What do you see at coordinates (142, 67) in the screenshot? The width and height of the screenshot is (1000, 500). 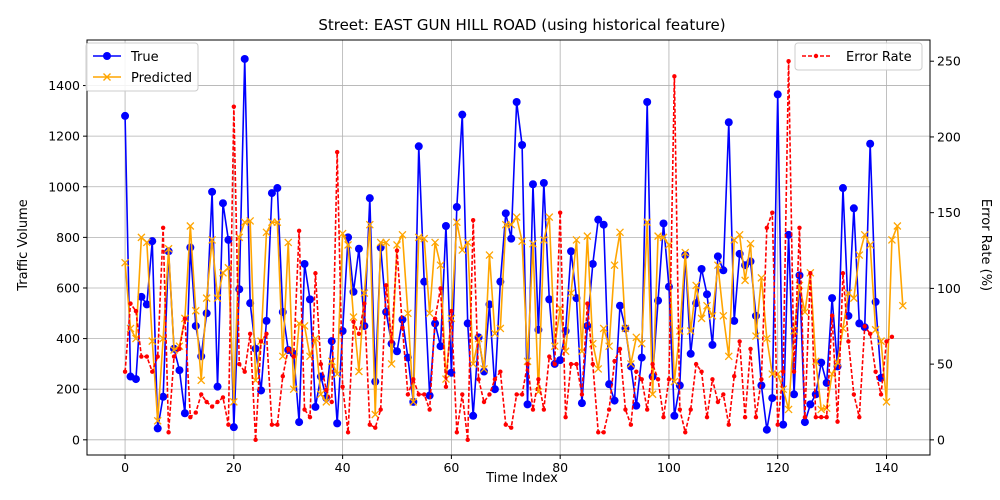 I see `legend-left: True Predicted` at bounding box center [142, 67].